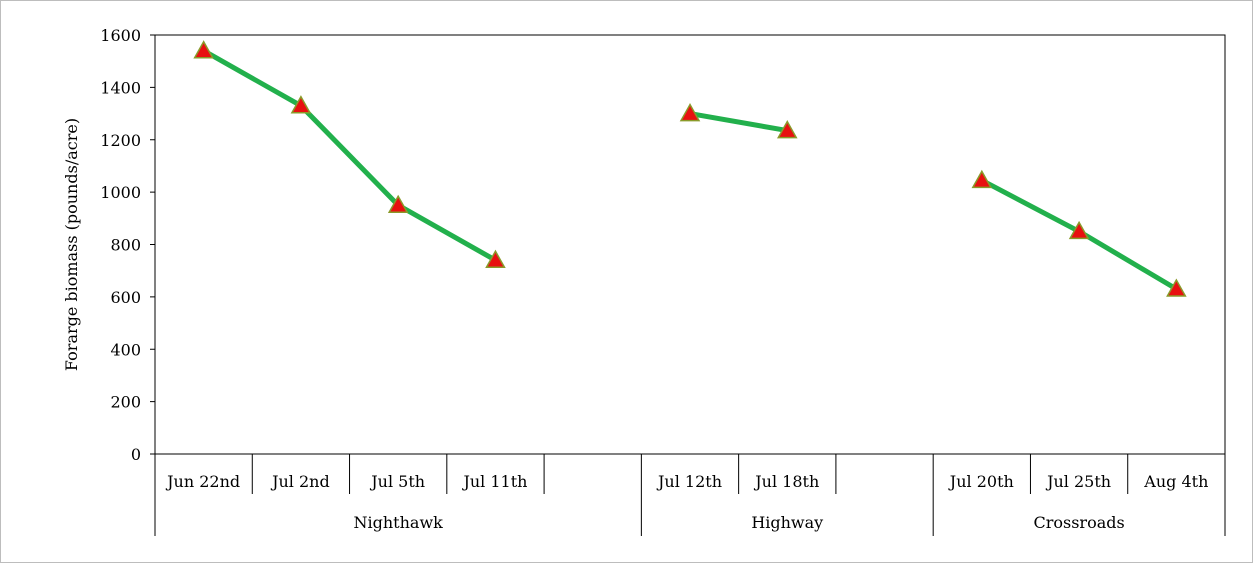 The image size is (1253, 563). What do you see at coordinates (202, 481) in the screenshot?
I see `x-tick-label: Jun 22nd` at bounding box center [202, 481].